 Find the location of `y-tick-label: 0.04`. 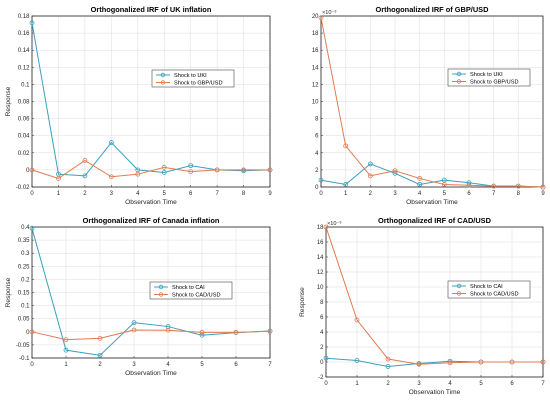

y-tick-label: 0.04 is located at coordinates (24, 137).